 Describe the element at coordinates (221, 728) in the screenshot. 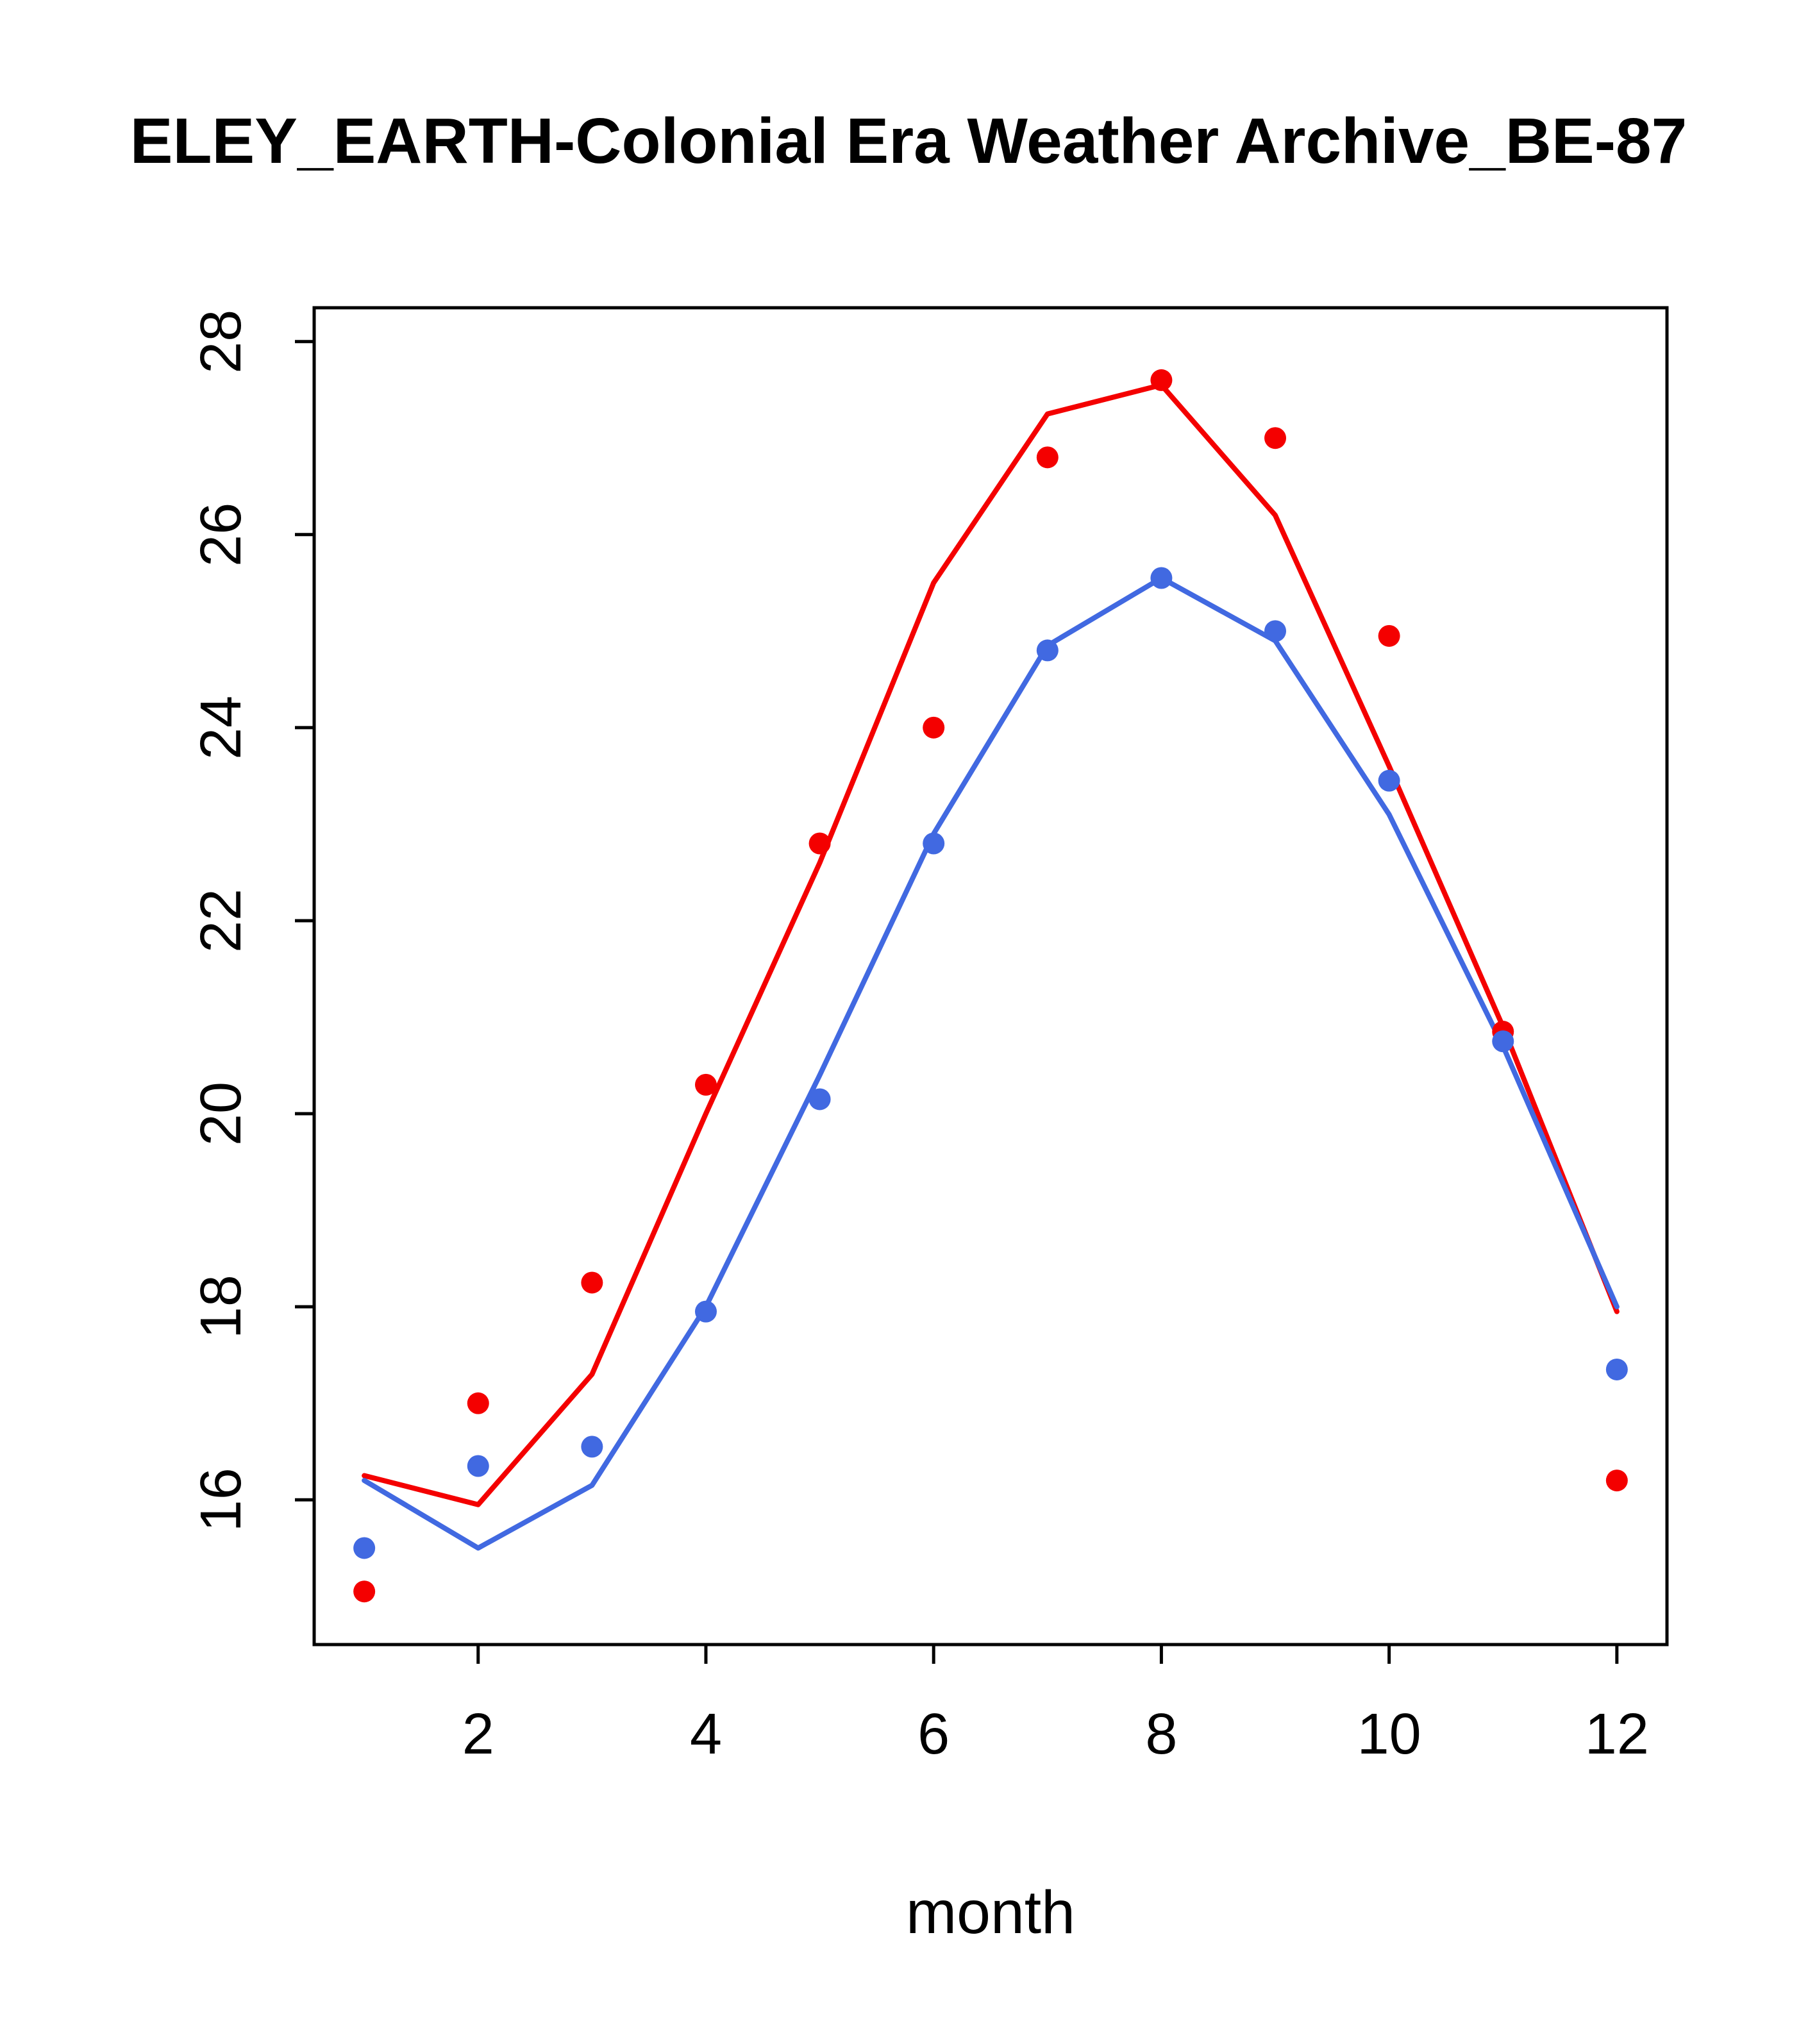

I see `y-tick-label: 24` at that location.